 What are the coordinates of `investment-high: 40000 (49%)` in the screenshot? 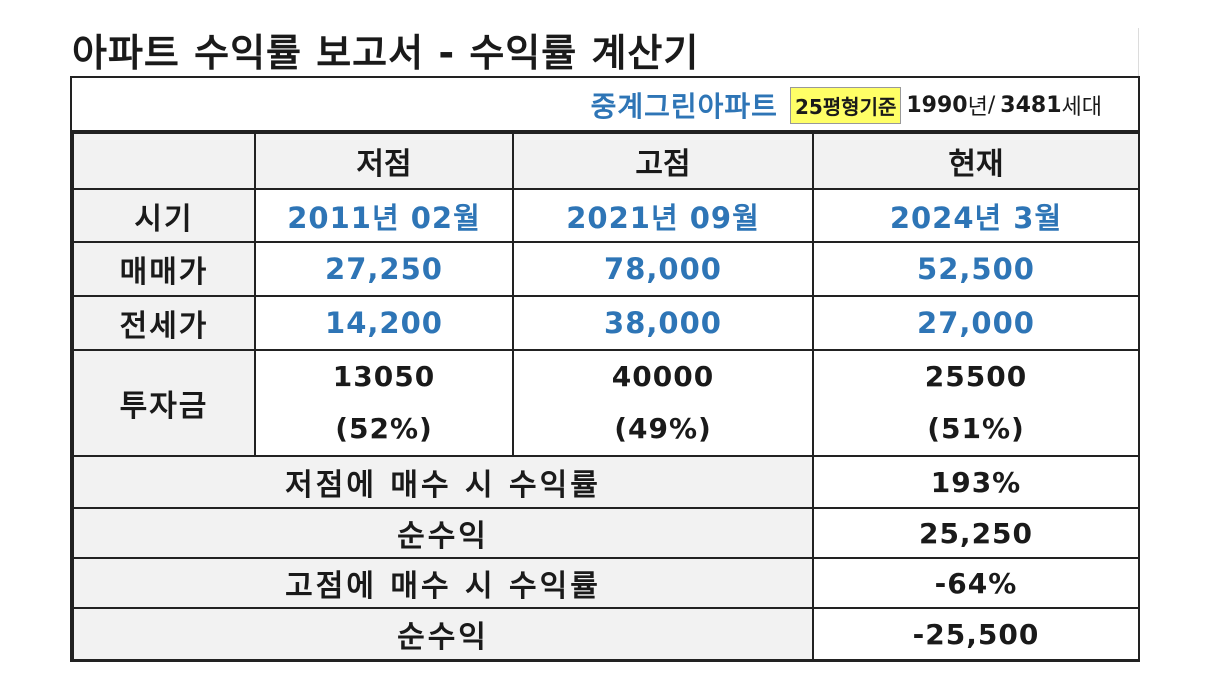 It's located at (663, 403).